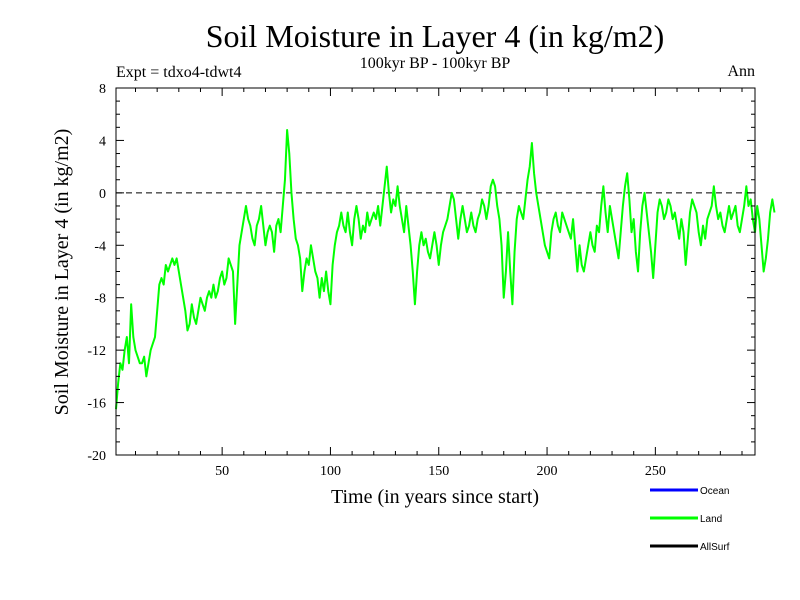  Describe the element at coordinates (741, 71) in the screenshot. I see `season-label: Ann` at that location.